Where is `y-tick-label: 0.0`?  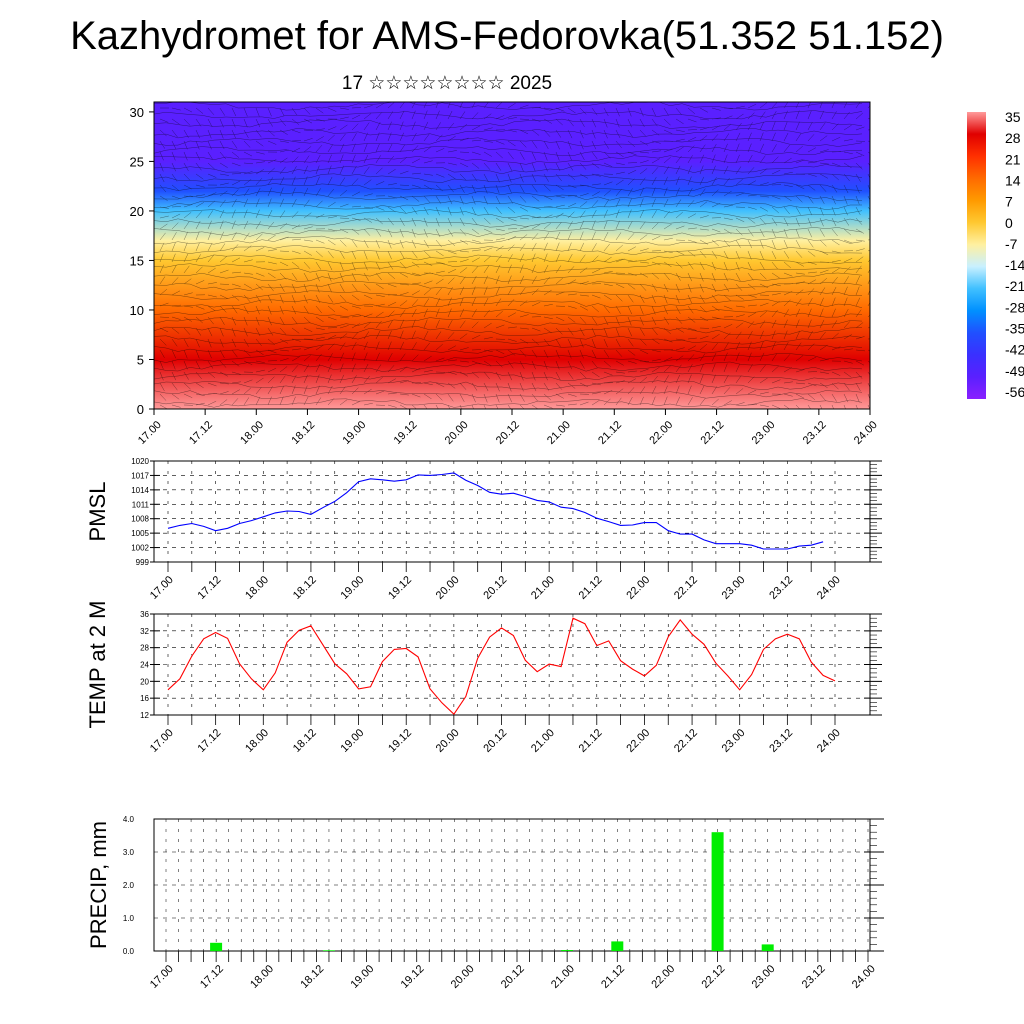
y-tick-label: 0.0 is located at coordinates (129, 951).